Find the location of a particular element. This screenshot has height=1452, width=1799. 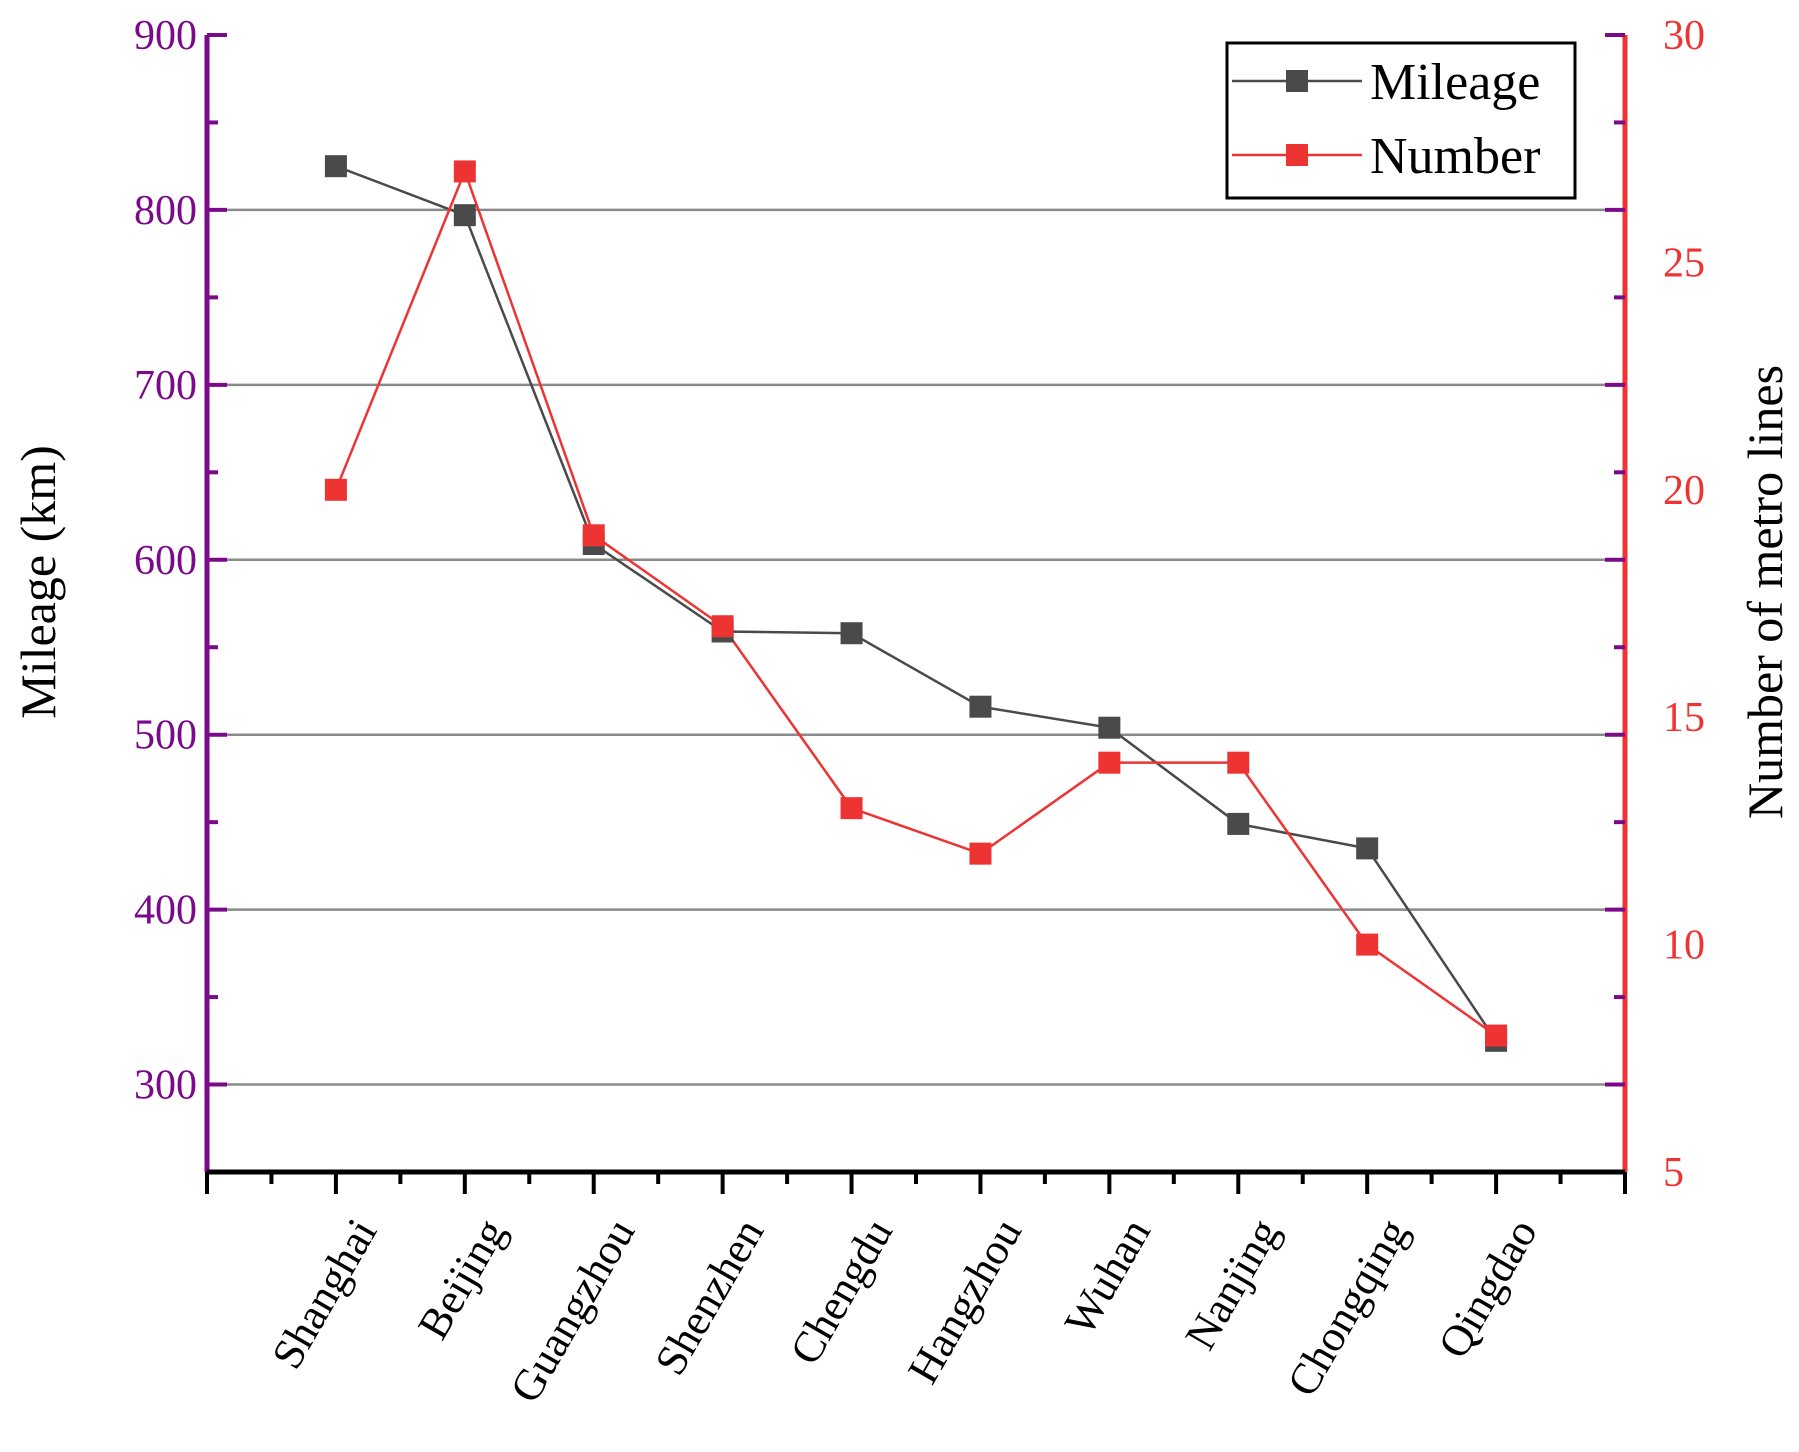

x-tick-label: Guangzhou is located at coordinates (573, 1311).